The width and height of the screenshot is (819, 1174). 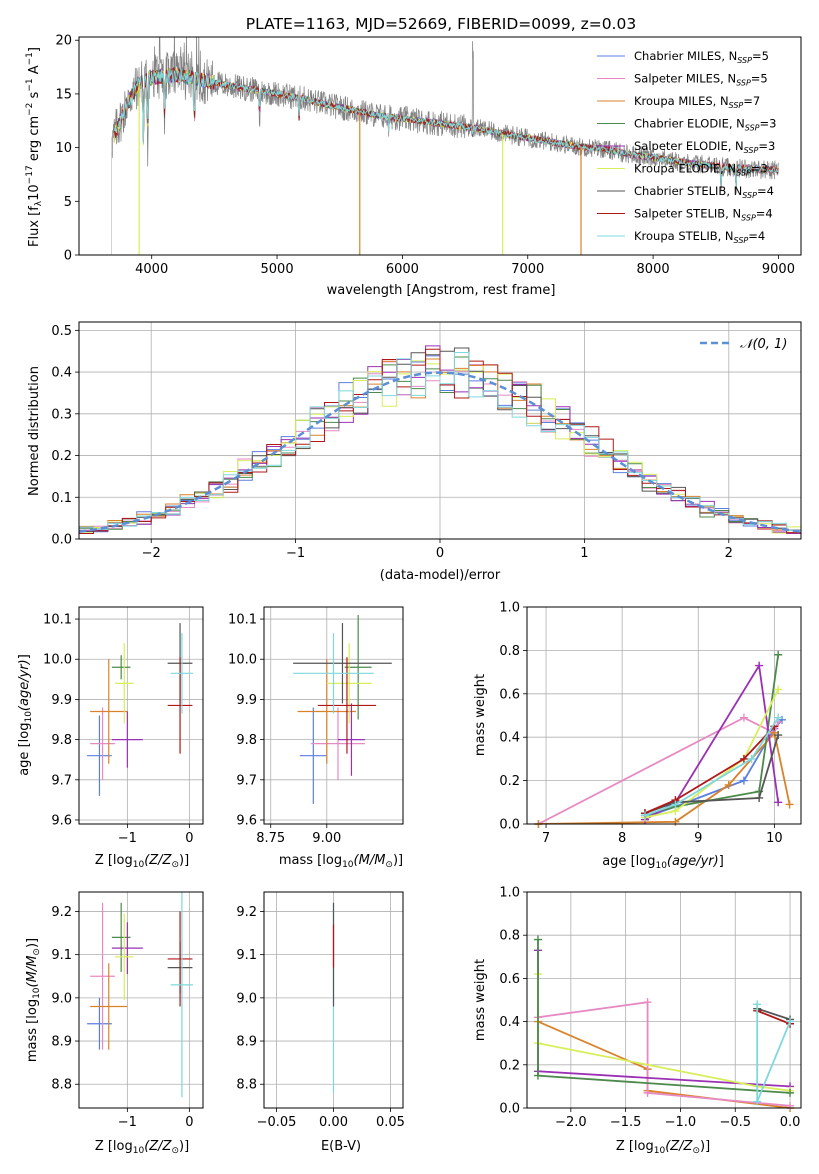 I want to click on legend-label-0: Chabrier MILES, NSSP=5, so click(x=701, y=57).